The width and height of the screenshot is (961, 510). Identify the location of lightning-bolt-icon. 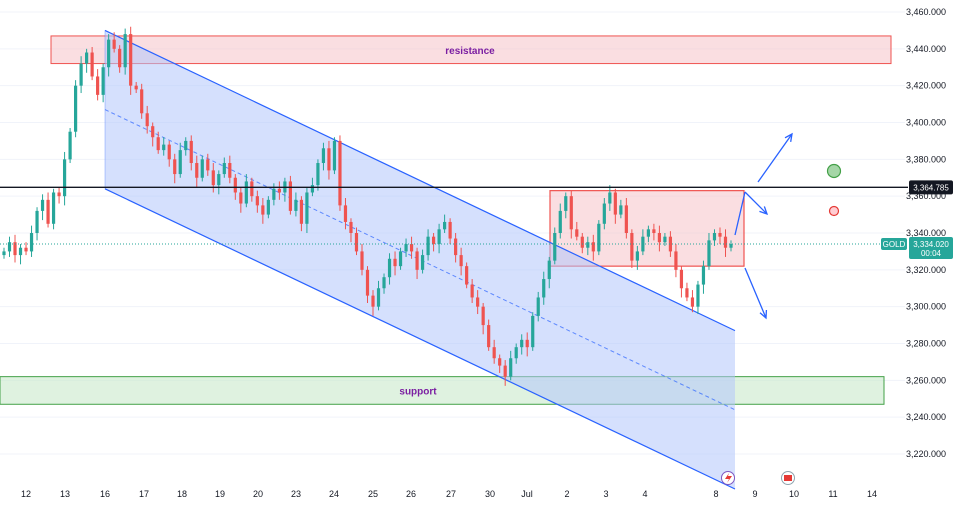
(728, 478).